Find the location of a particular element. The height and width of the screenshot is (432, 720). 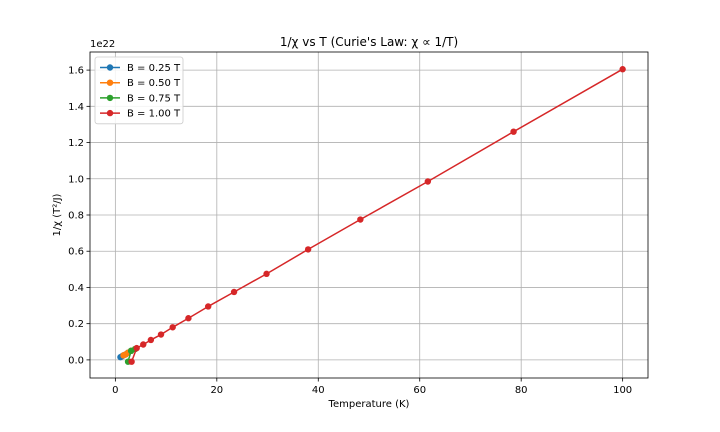

legend-label: B = 1.00 T is located at coordinates (154, 114).